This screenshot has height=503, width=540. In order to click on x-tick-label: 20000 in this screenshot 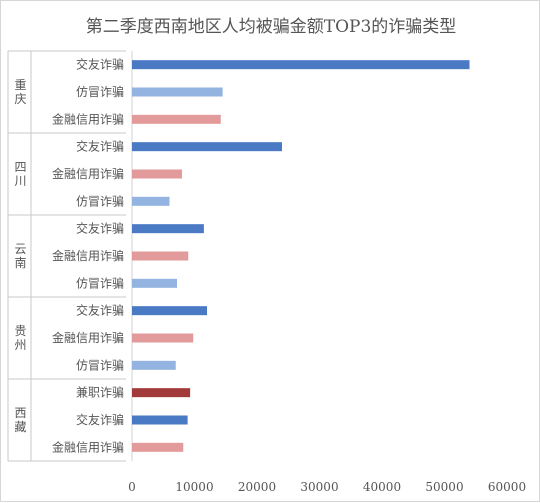, I will do `click(257, 487)`.